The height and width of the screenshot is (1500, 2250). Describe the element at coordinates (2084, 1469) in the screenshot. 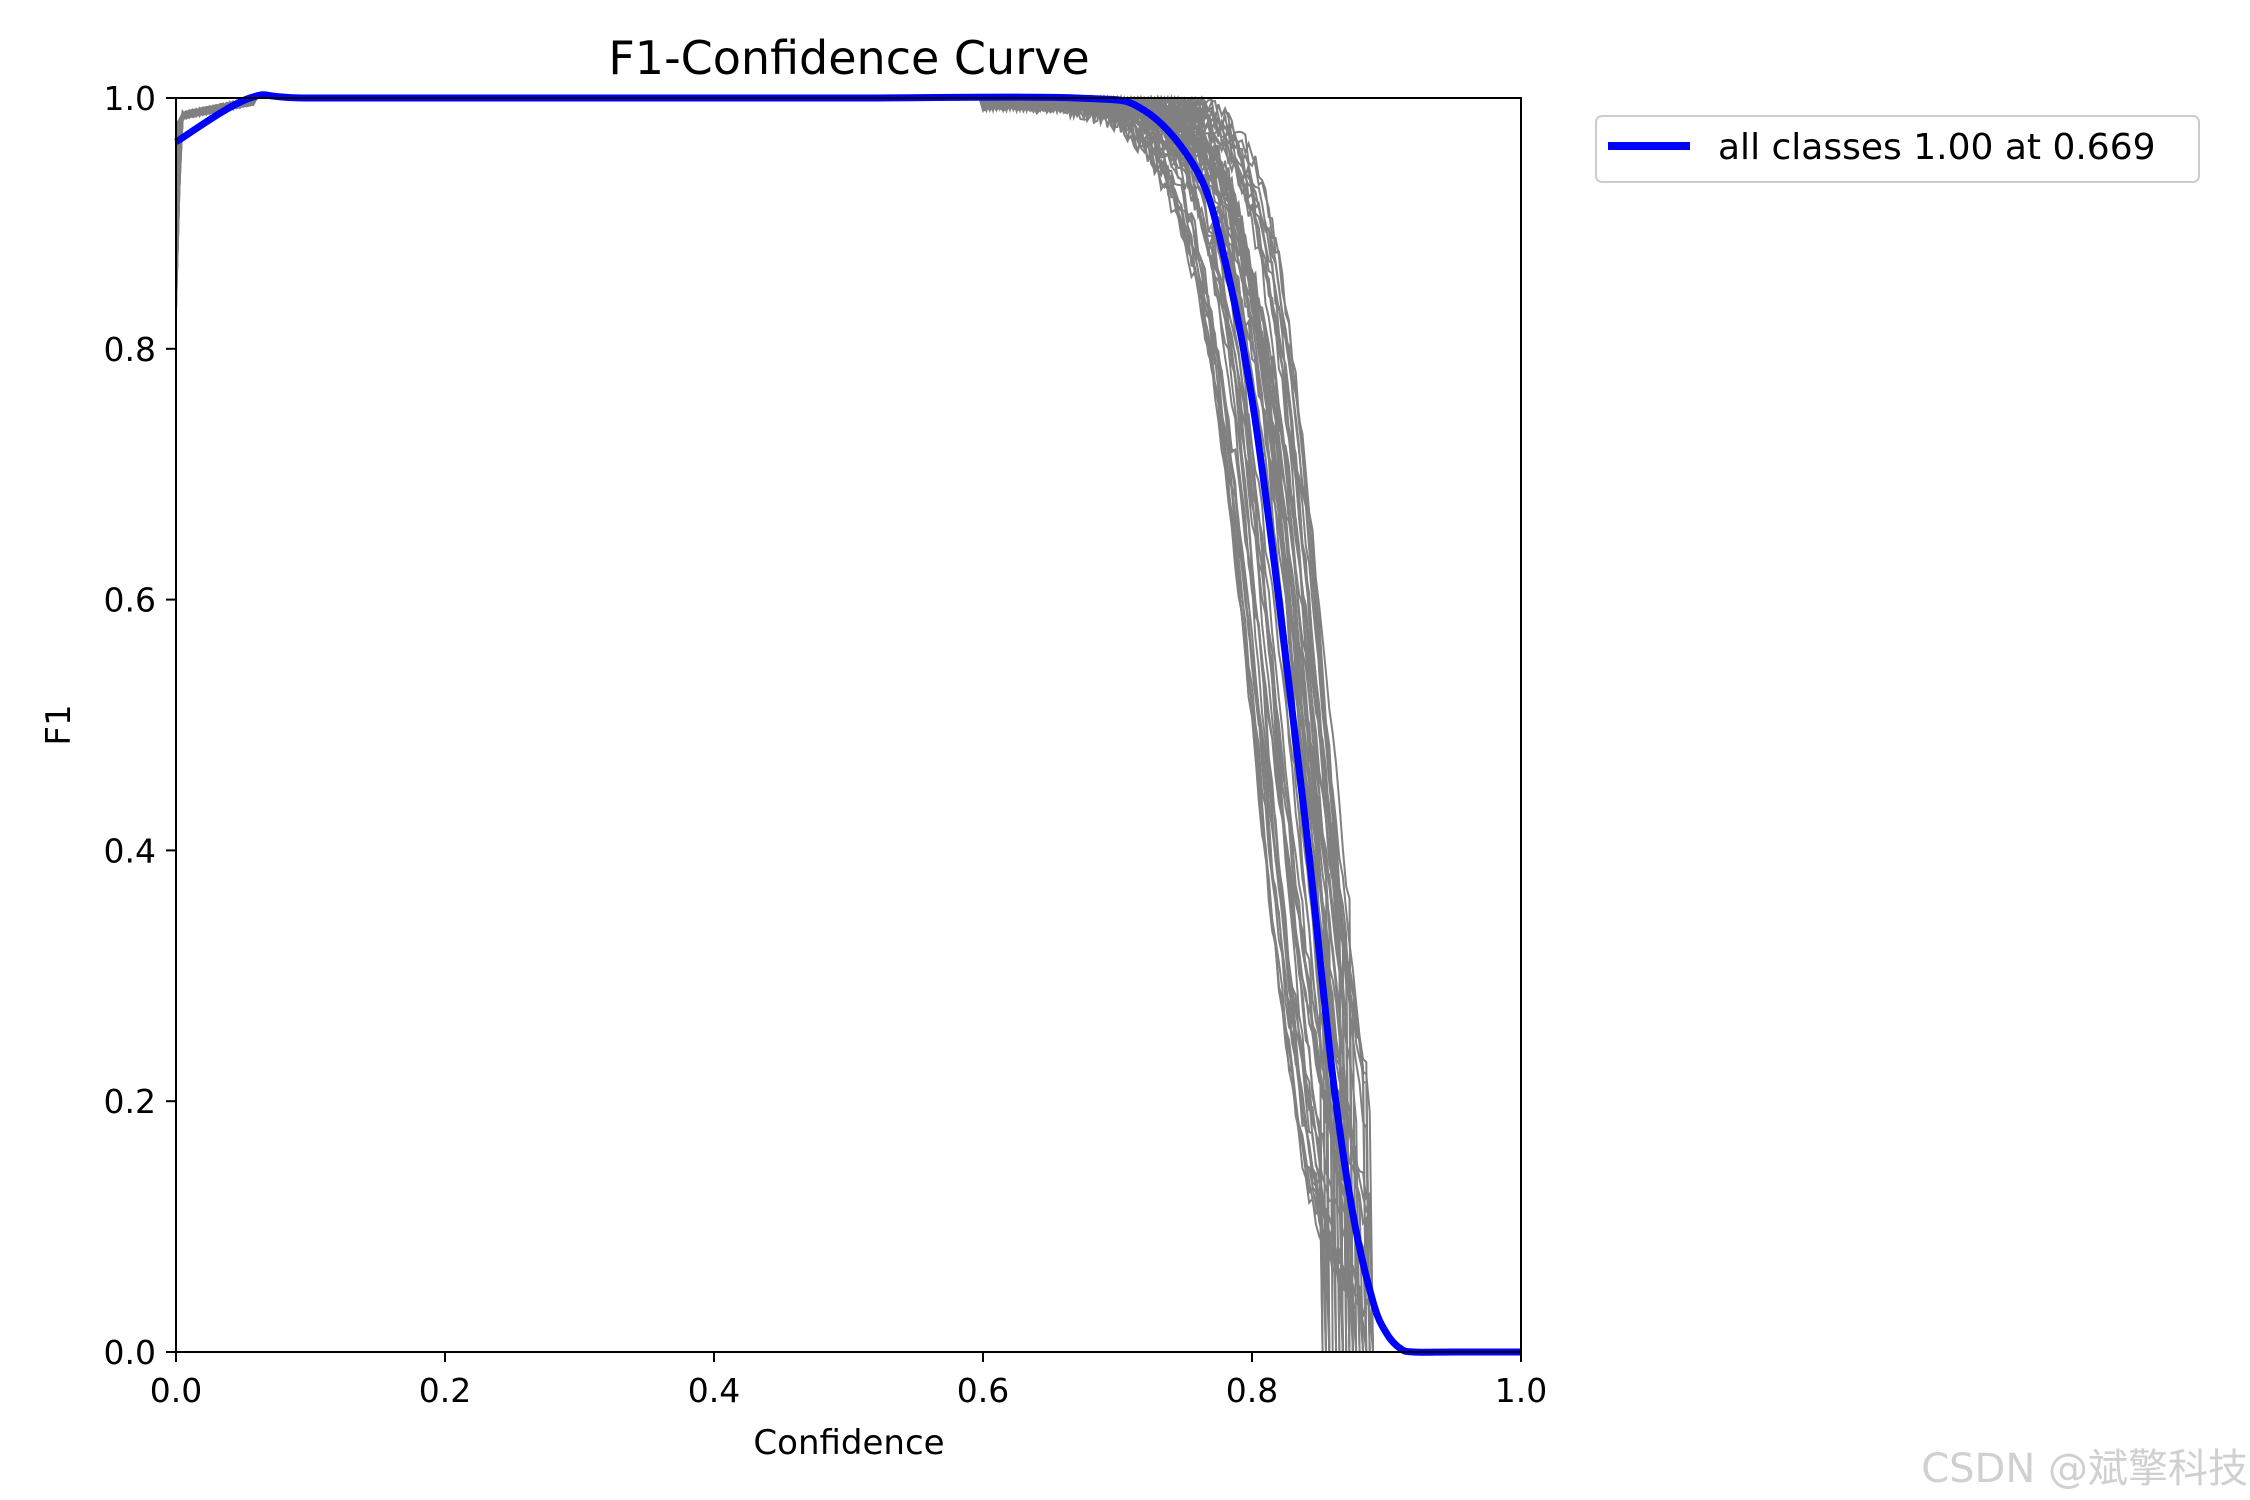

I see `watermark: CSDN @斌擎科技` at that location.